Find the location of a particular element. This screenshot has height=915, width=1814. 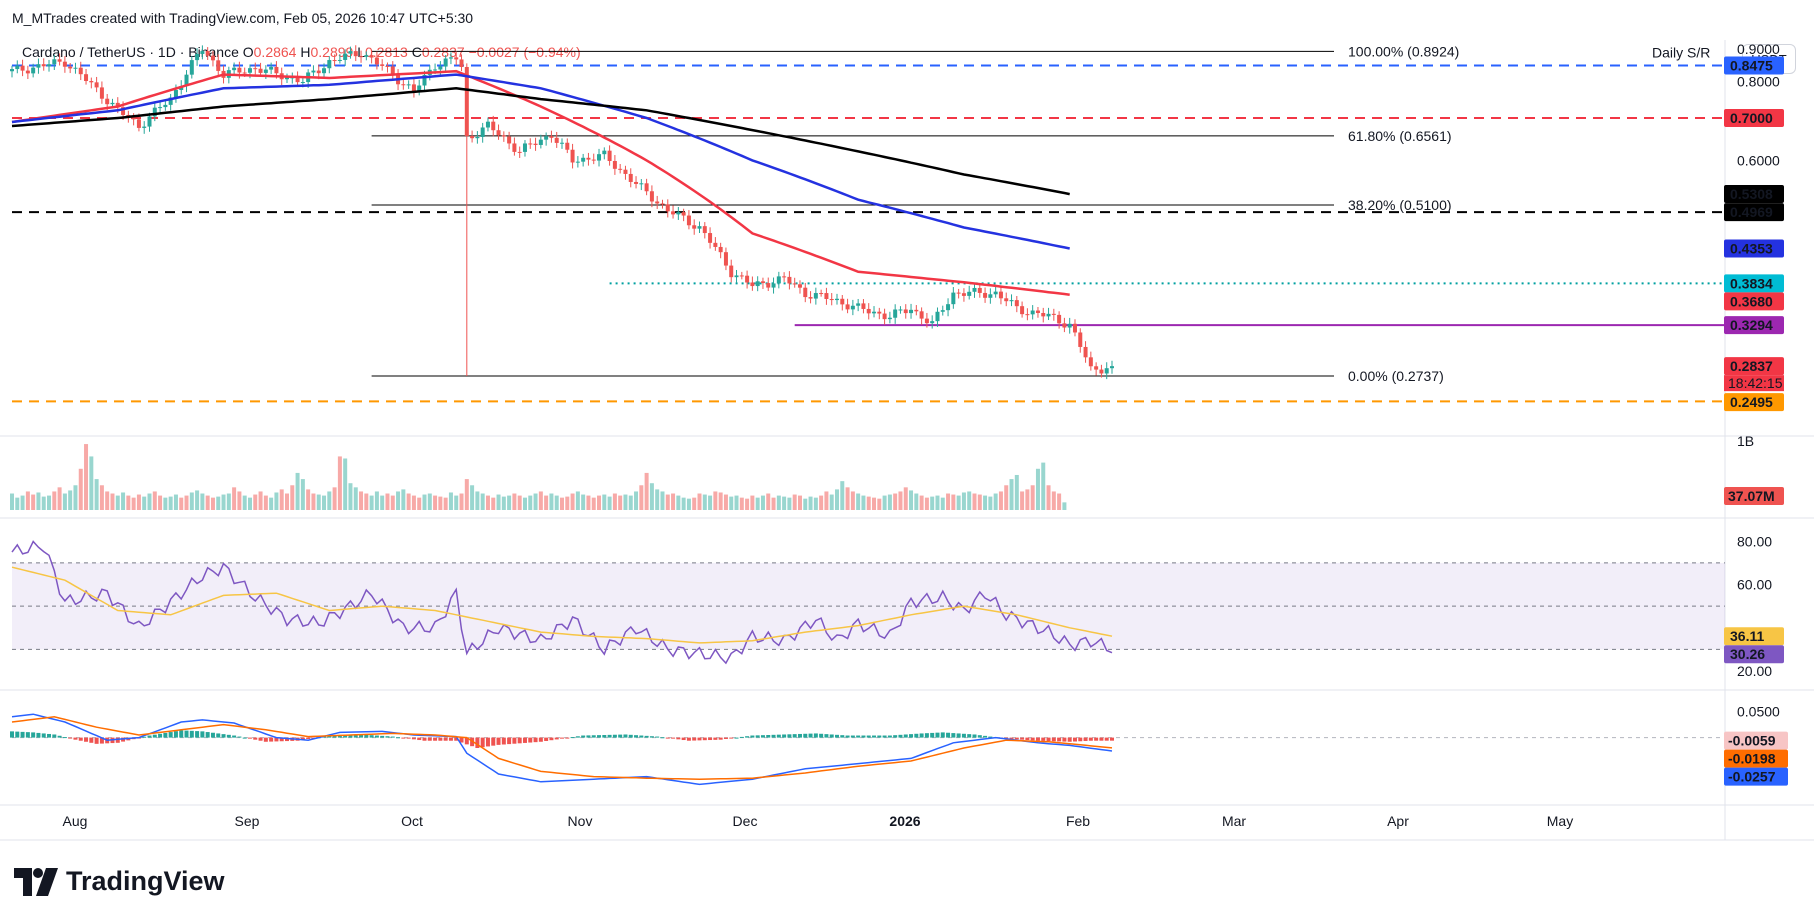

rsi-axis-tick: 20.00 is located at coordinates (1754, 671).